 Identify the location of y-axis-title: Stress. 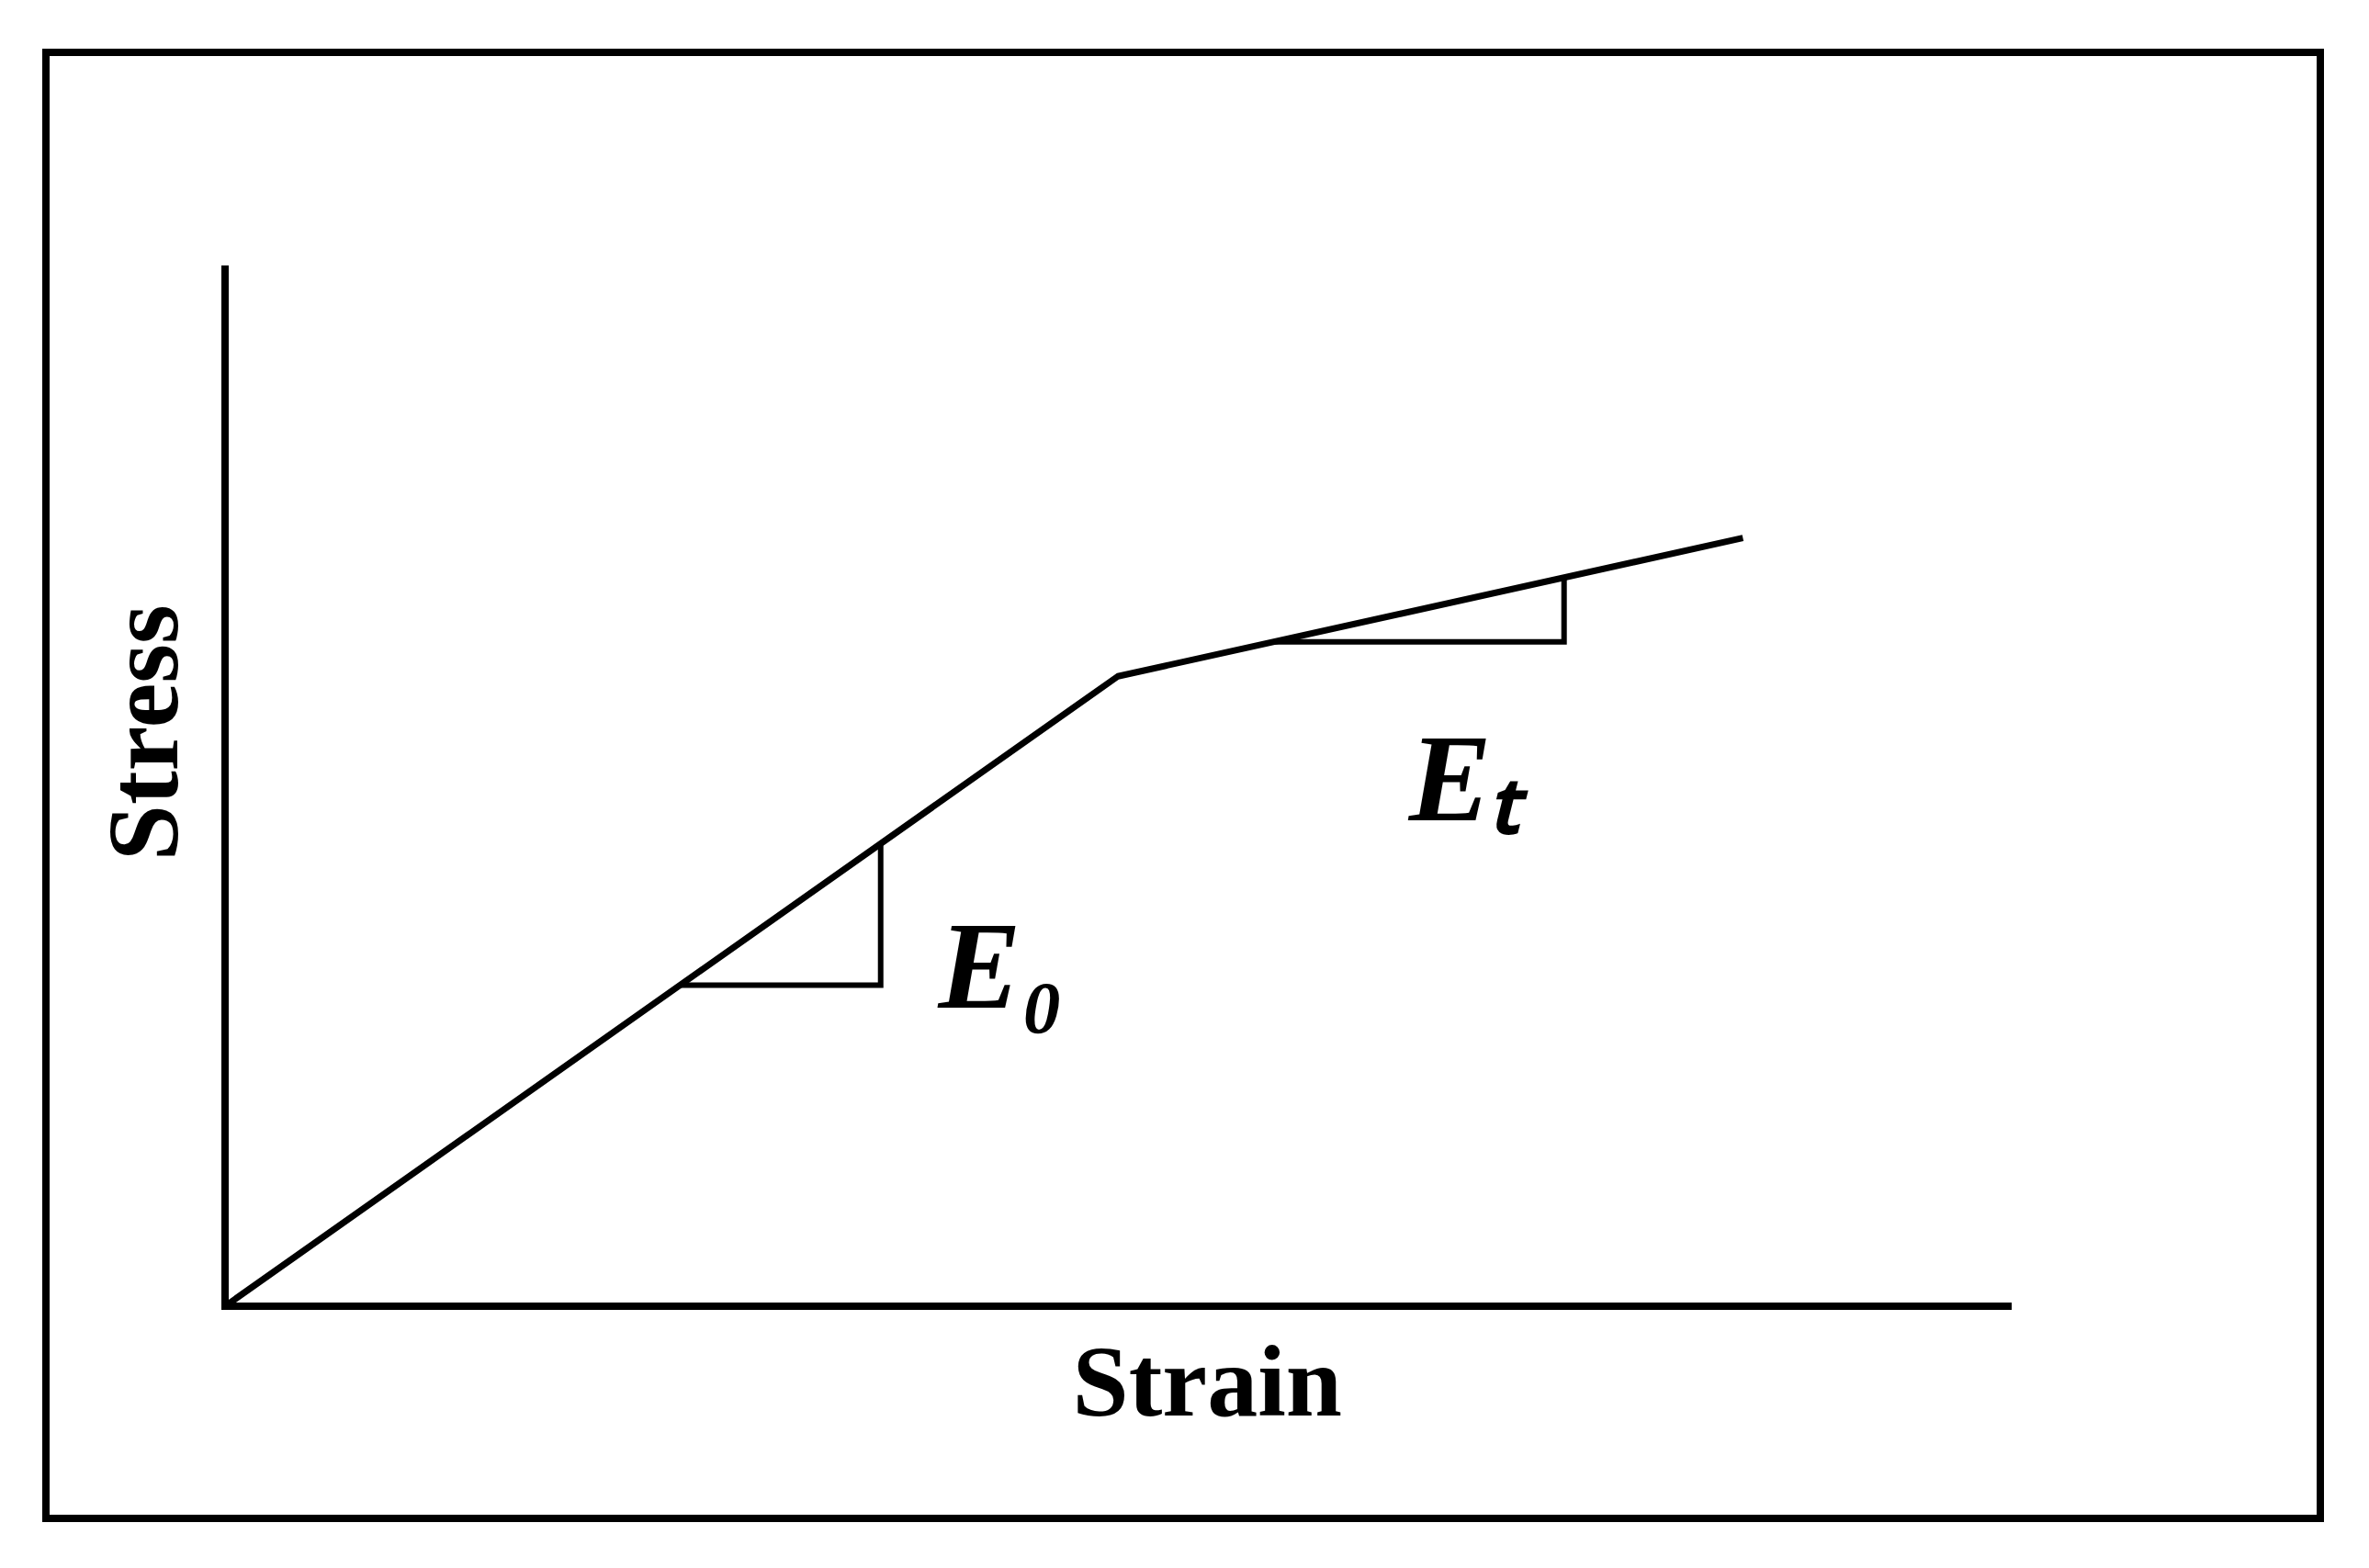
(143, 733).